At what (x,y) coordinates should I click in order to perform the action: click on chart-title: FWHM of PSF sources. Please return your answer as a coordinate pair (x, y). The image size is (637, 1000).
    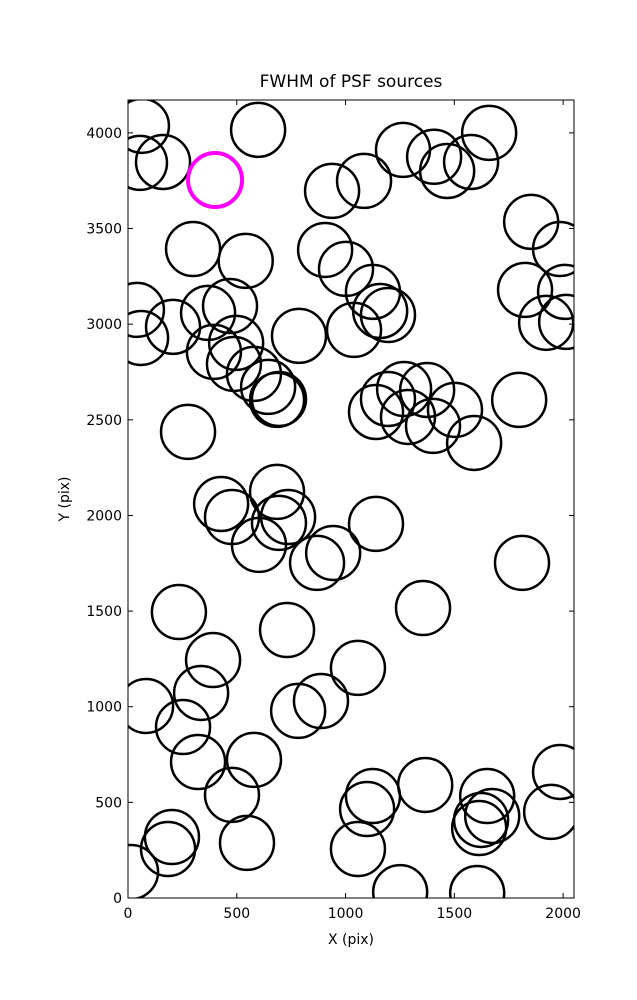
    Looking at the image, I should click on (351, 82).